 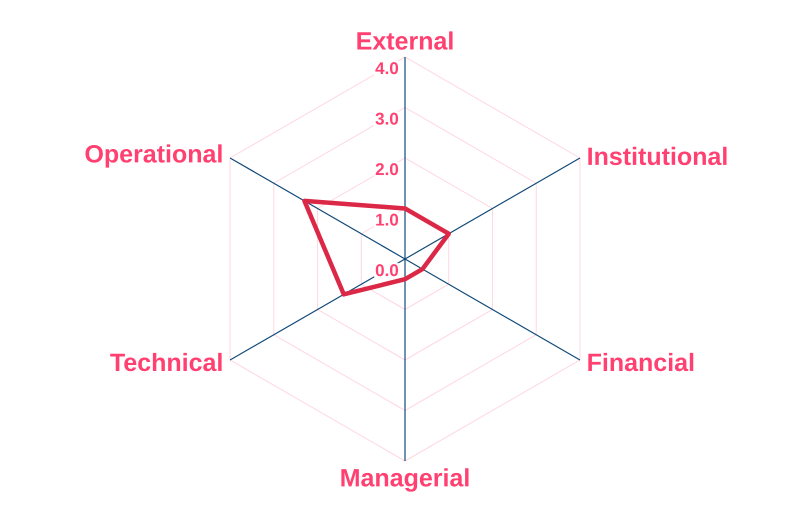 I want to click on y-tick-label: 4.0, so click(x=386, y=68).